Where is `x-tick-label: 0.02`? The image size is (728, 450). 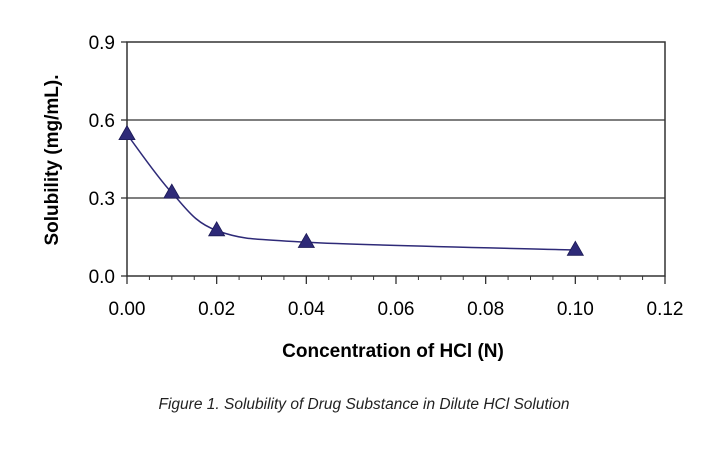
x-tick-label: 0.02 is located at coordinates (216, 309).